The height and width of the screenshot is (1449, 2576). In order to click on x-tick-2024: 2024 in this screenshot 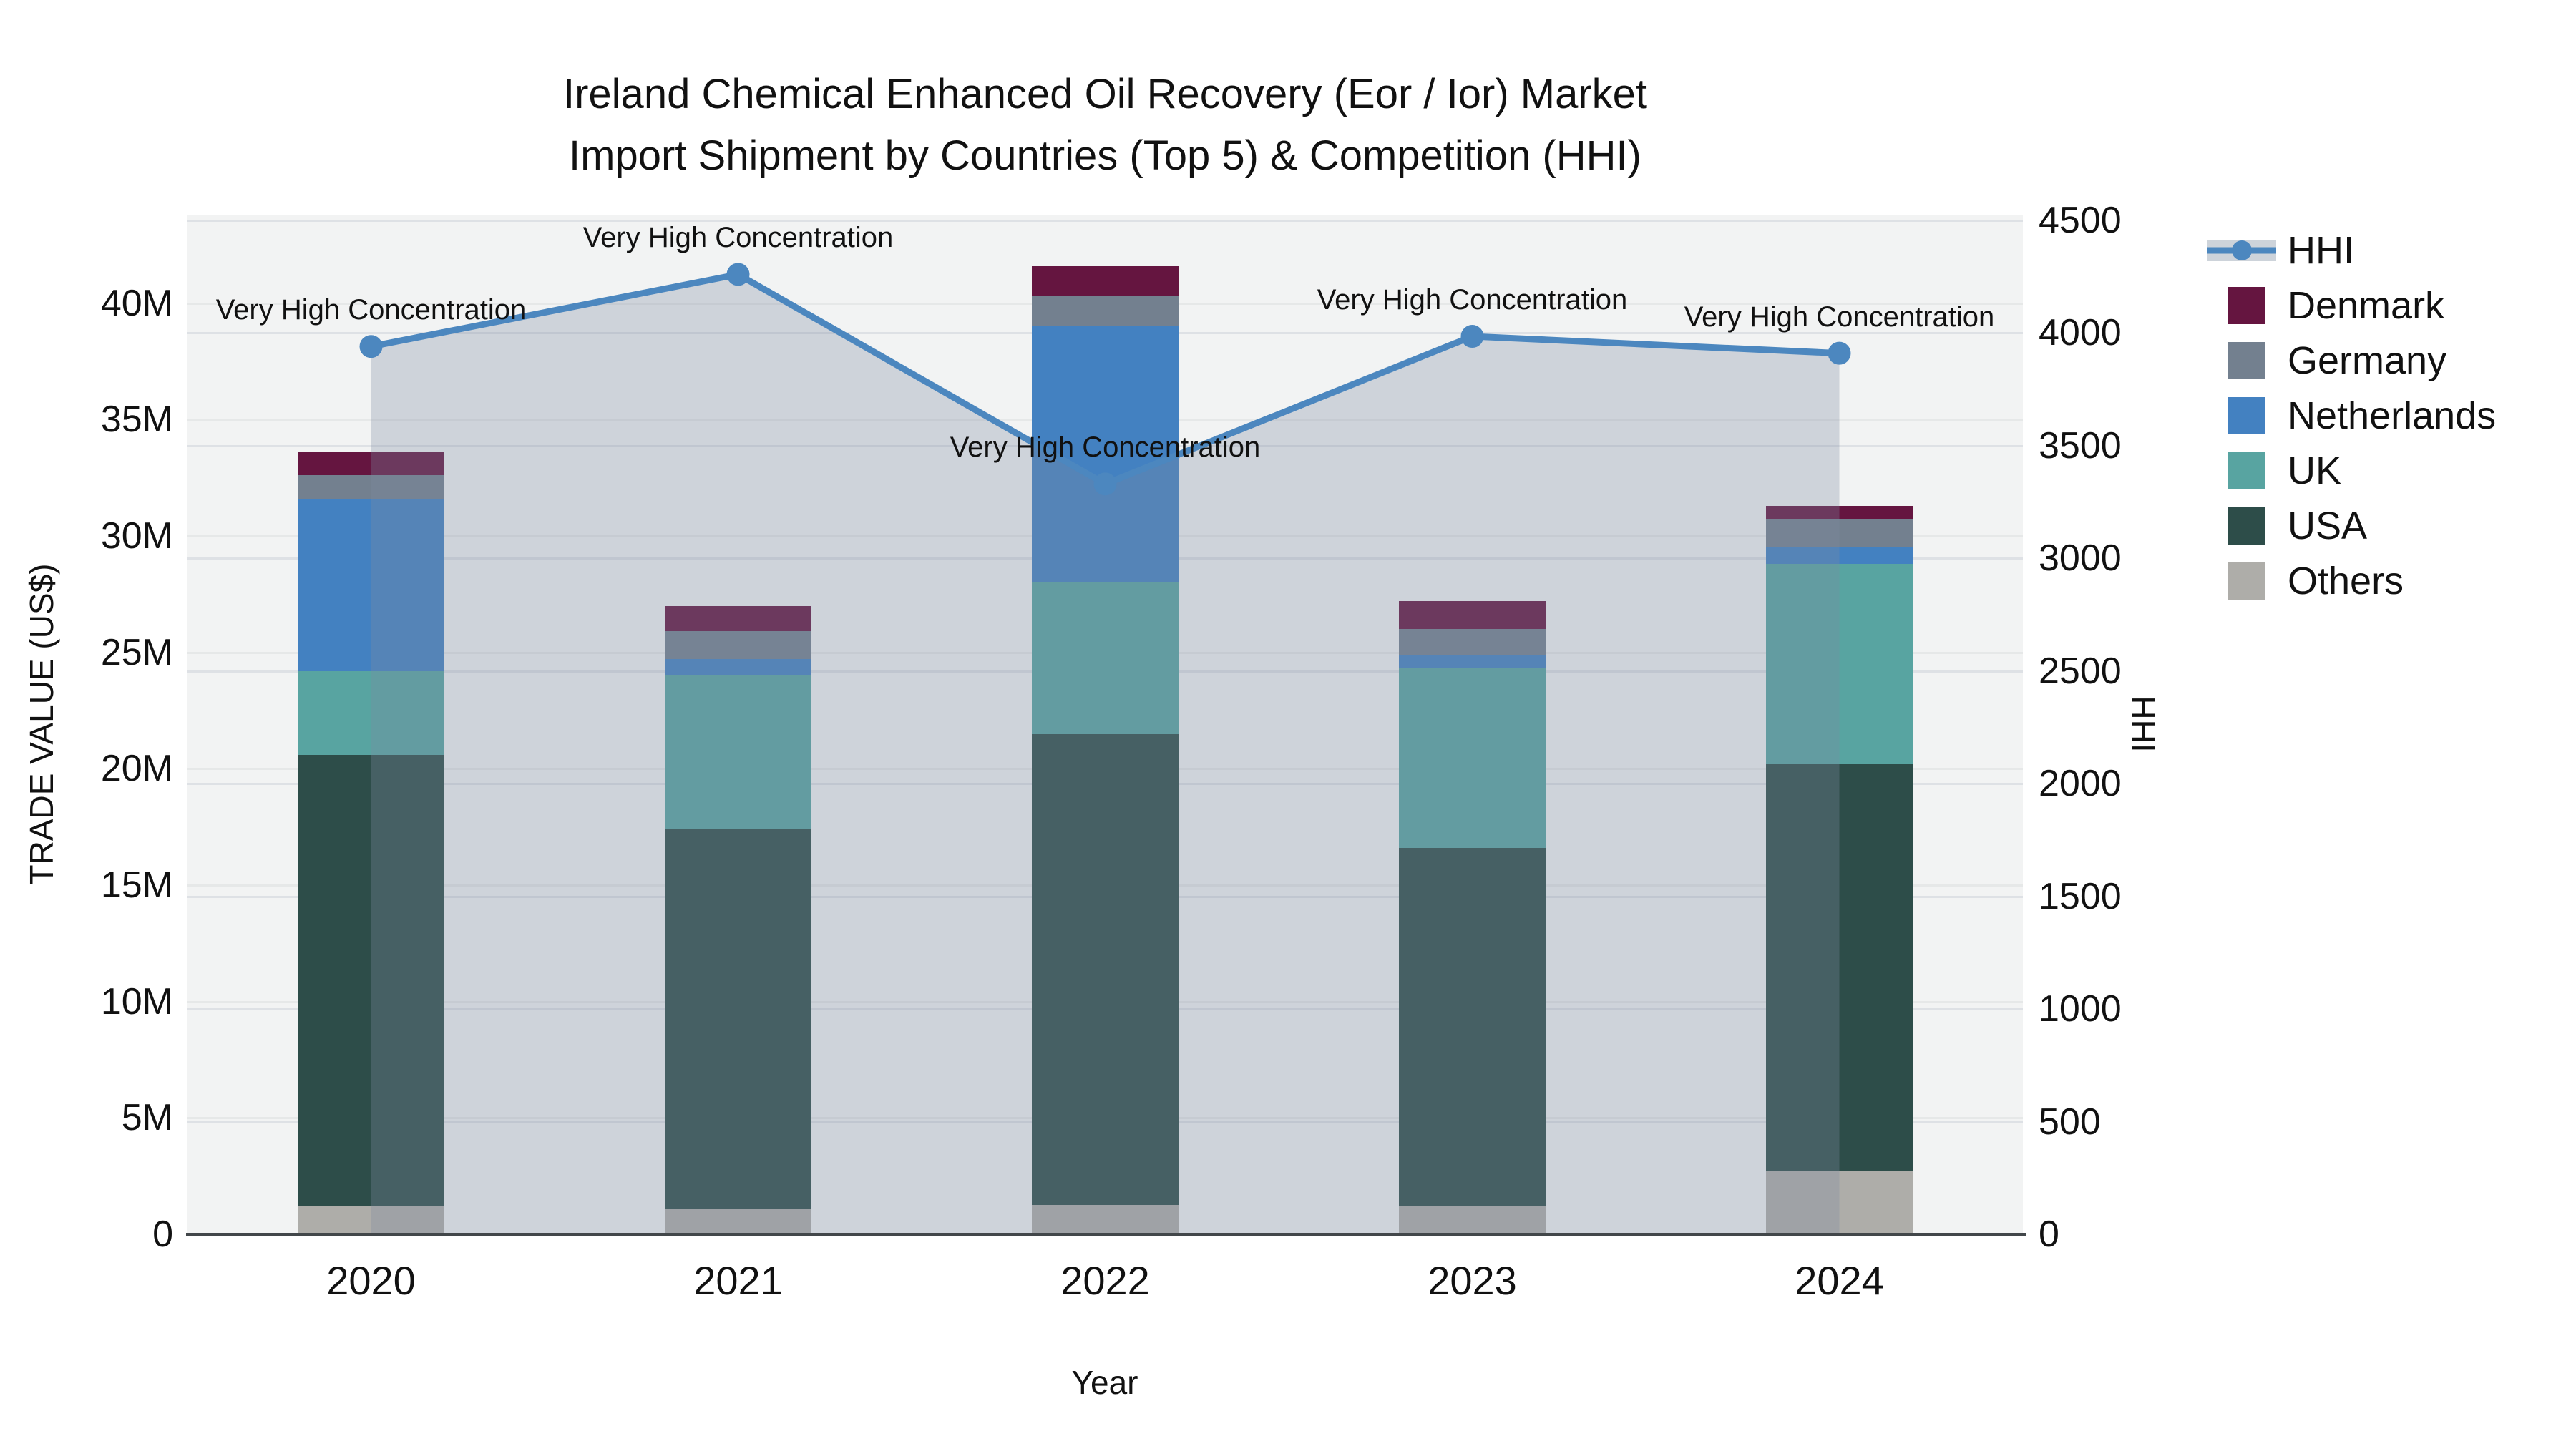, I will do `click(1839, 1280)`.